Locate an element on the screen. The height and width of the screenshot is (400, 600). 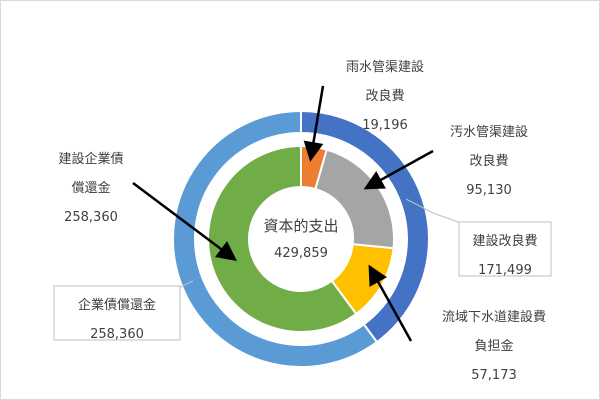
label-stormwater-text-2: 改良費 is located at coordinates (384, 96).